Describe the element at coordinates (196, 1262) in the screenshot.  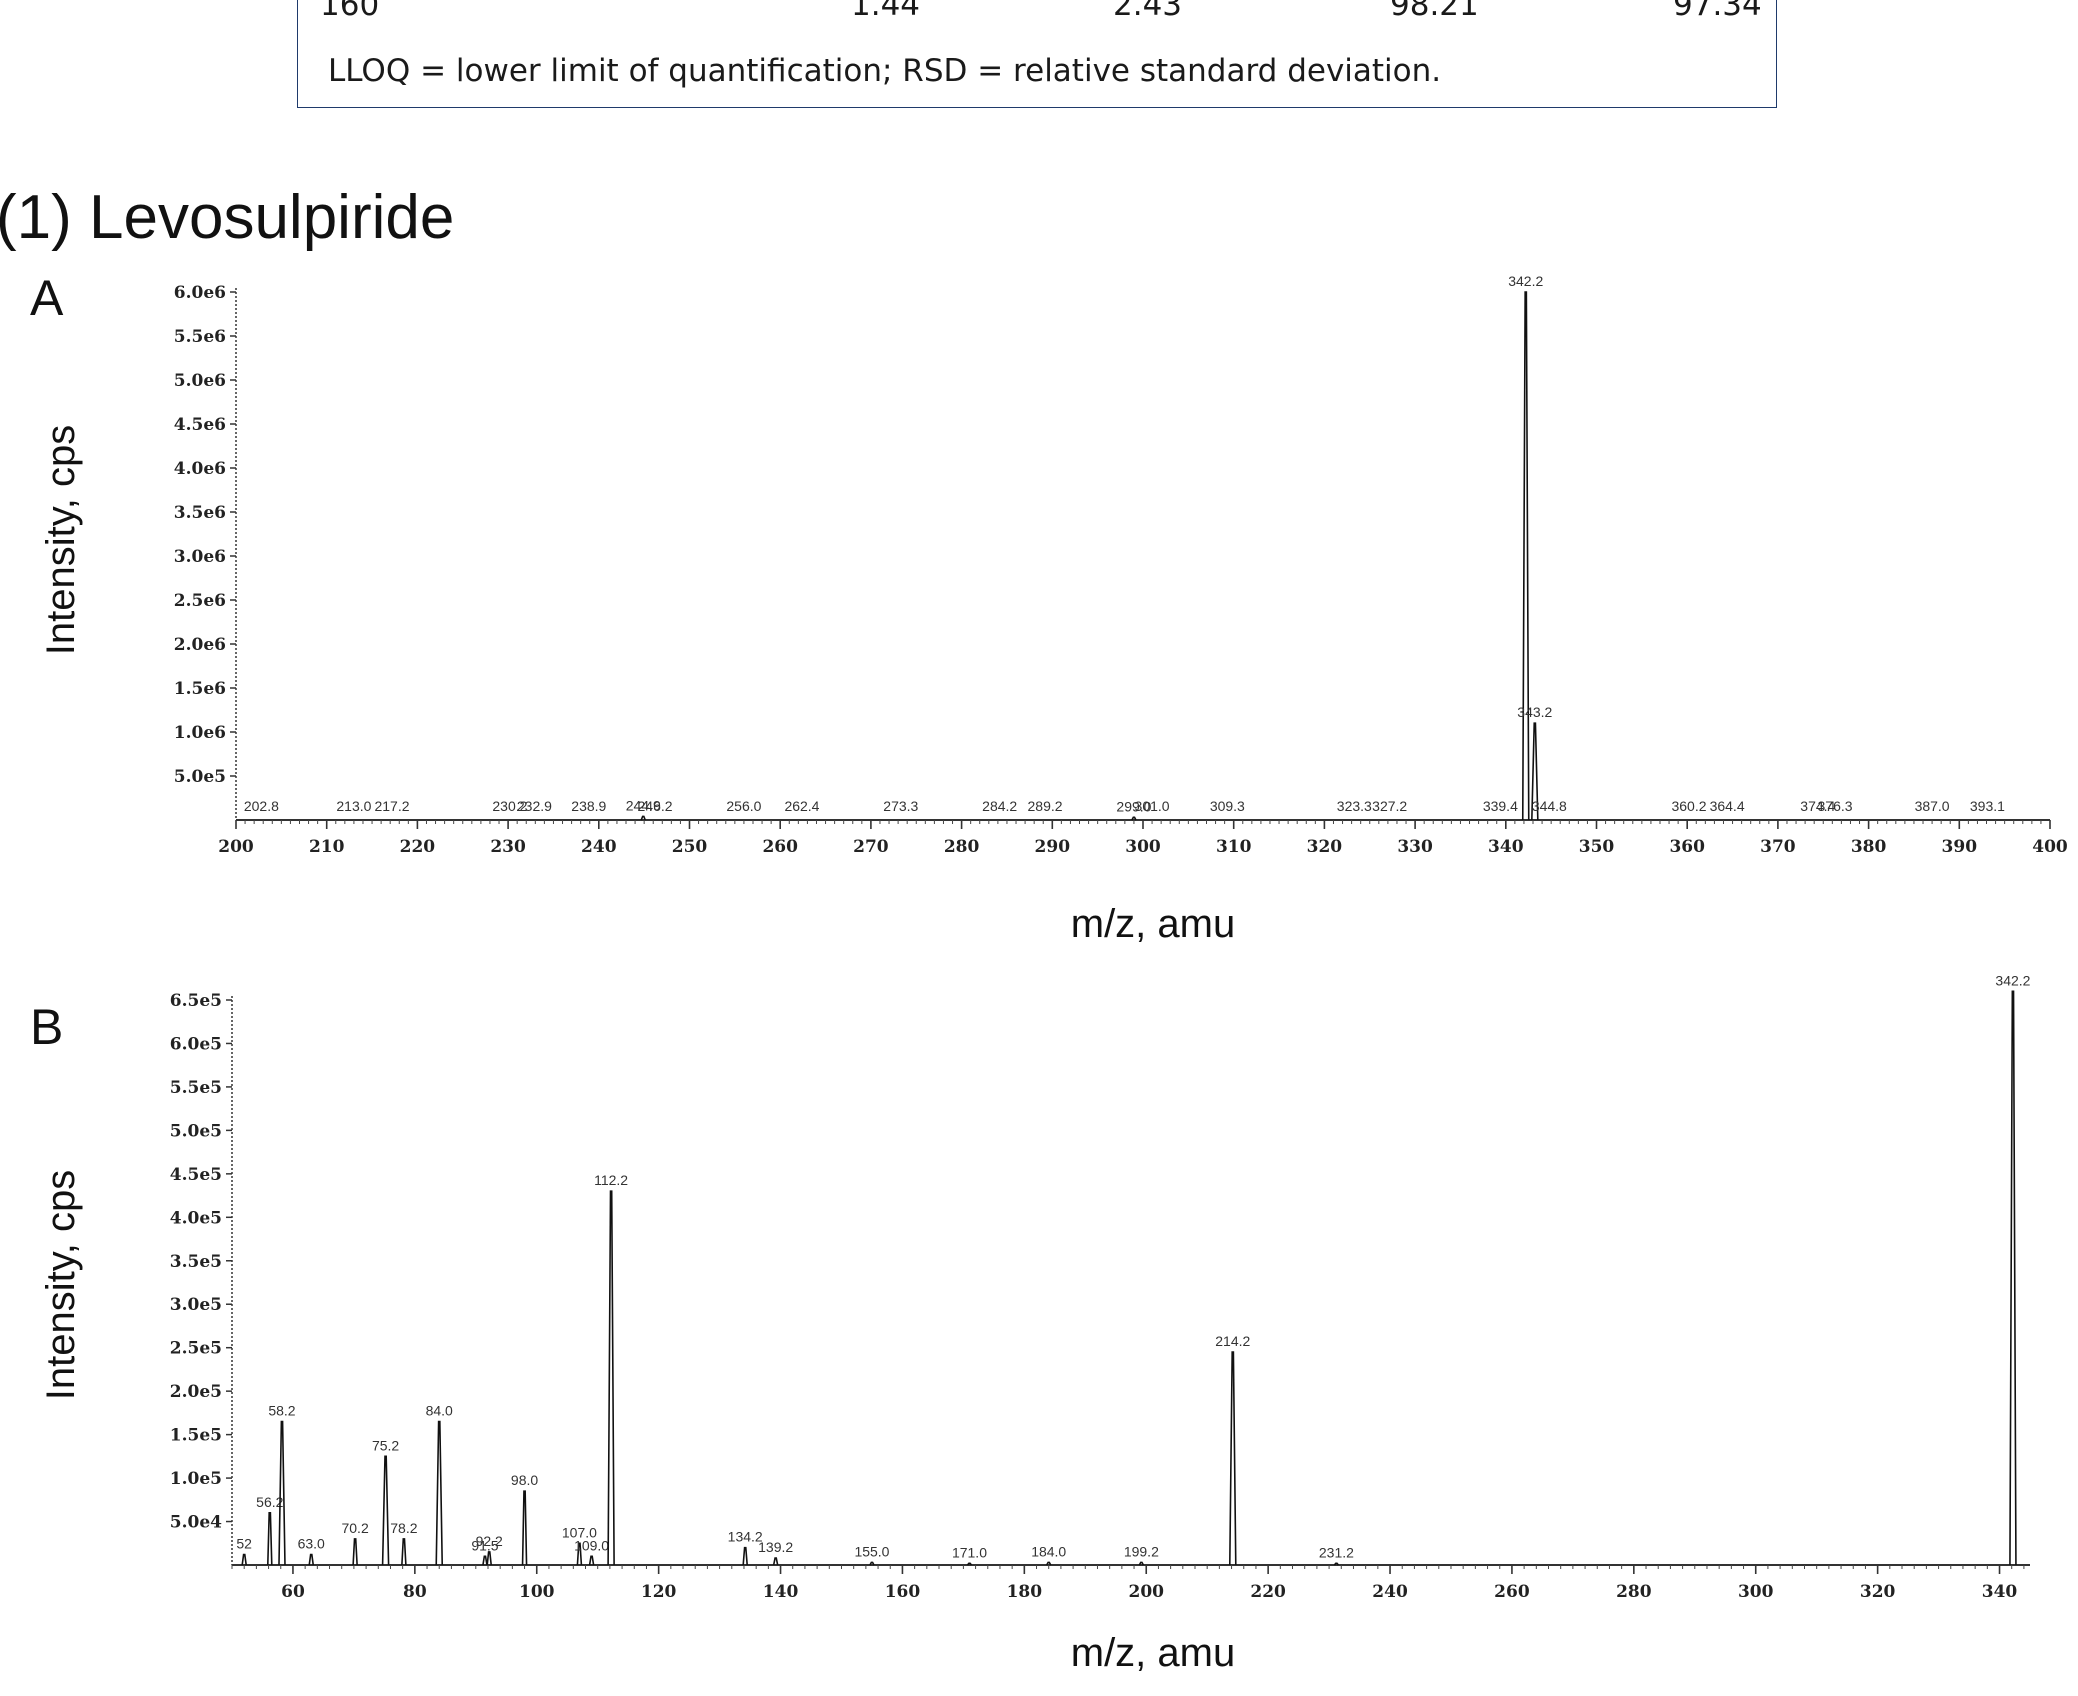
I see `y-tick-label: 3.5e5` at that location.